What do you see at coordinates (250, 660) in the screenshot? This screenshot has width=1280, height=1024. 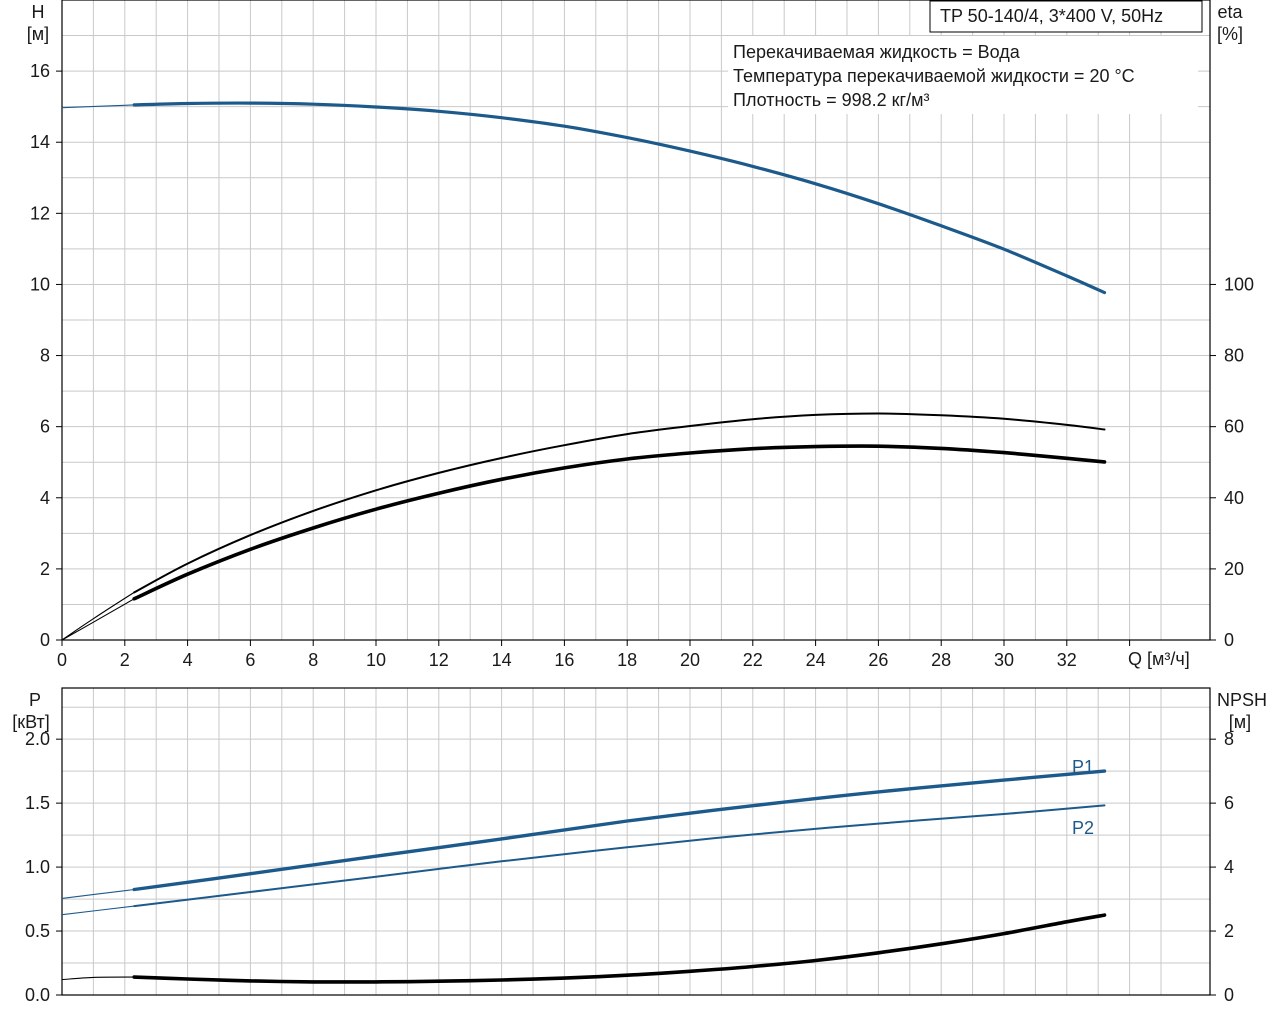 I see `x-tick-label: 6` at bounding box center [250, 660].